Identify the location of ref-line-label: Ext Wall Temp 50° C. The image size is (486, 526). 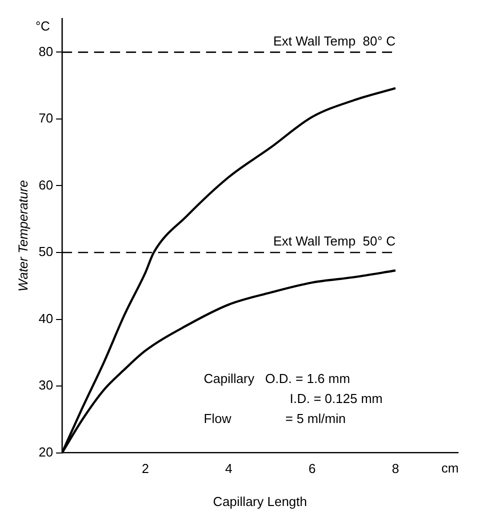
(334, 241).